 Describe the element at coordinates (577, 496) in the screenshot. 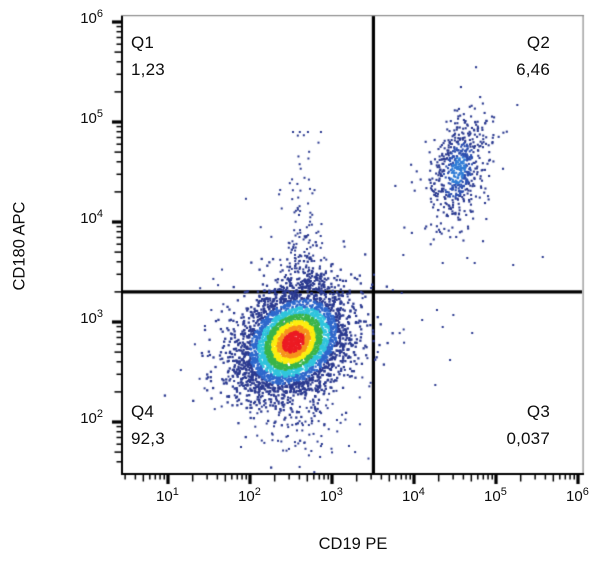

I see `x-tick-label-10e6: 10⁶` at that location.